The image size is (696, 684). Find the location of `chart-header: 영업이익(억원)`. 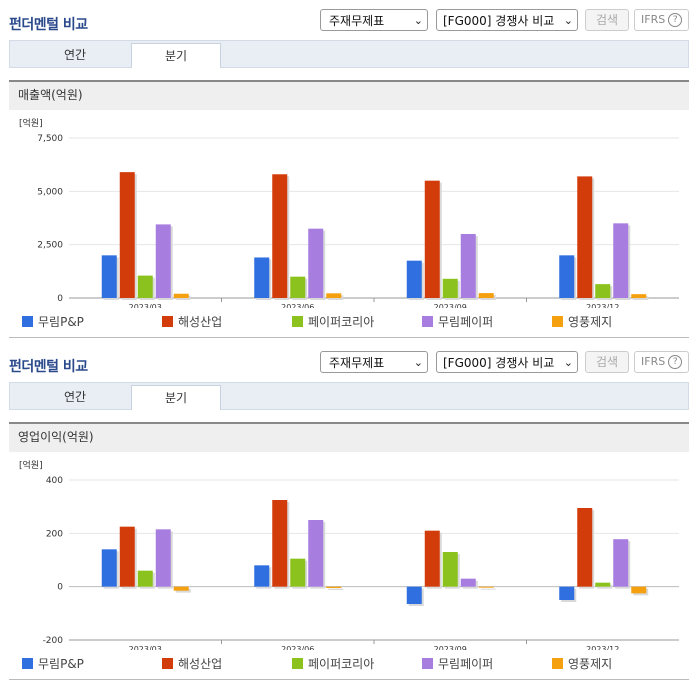

chart-header: 영업이익(억원) is located at coordinates (349, 437).